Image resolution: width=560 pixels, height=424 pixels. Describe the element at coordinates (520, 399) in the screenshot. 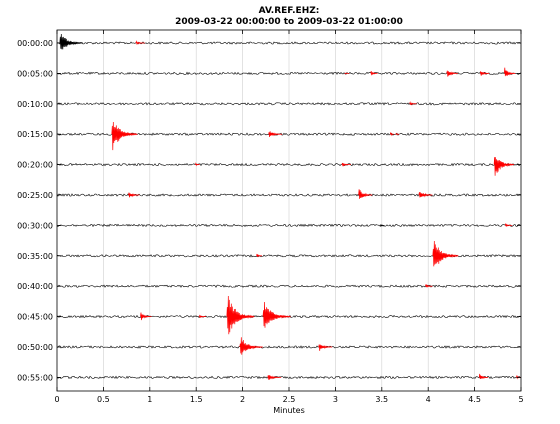

I see `x-tick-label-10: 5` at that location.